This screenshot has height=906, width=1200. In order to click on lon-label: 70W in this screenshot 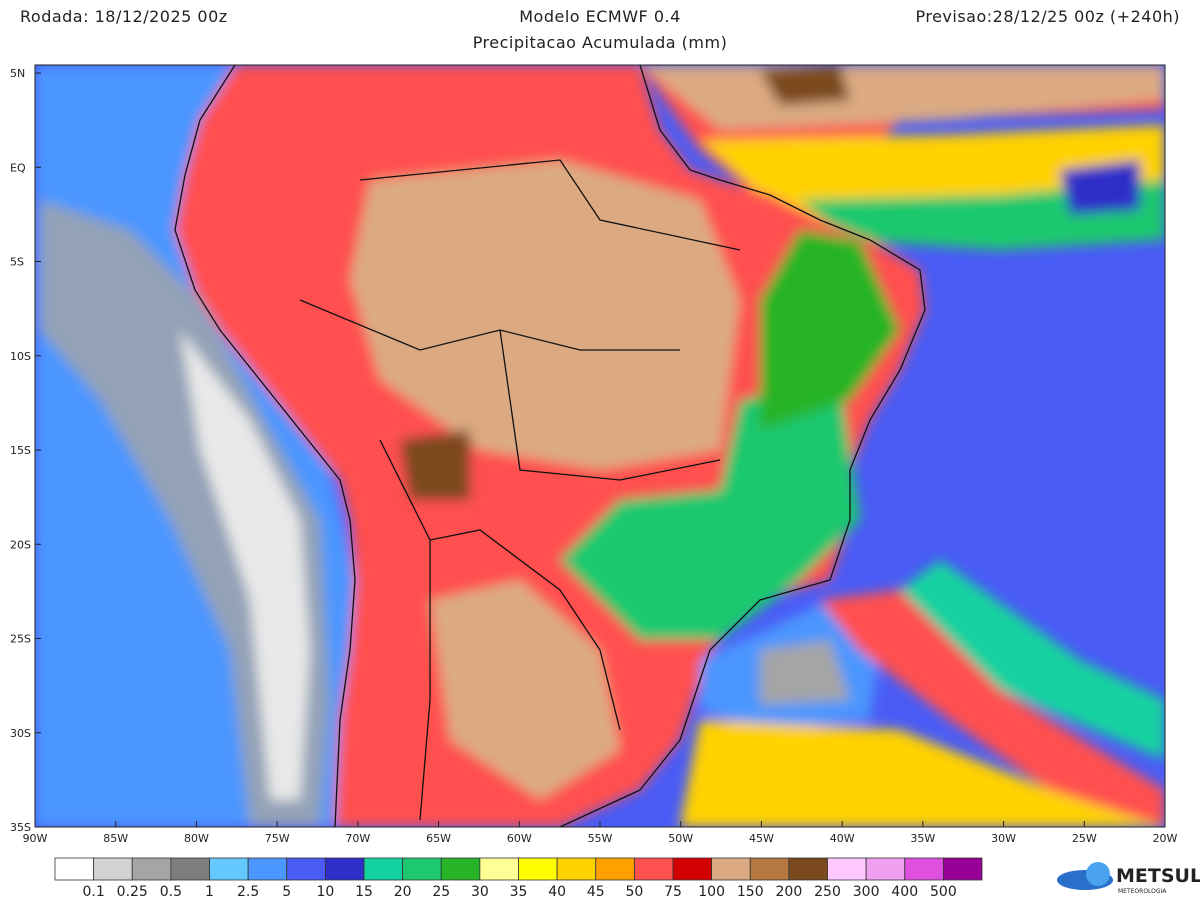, I will do `click(357, 838)`.